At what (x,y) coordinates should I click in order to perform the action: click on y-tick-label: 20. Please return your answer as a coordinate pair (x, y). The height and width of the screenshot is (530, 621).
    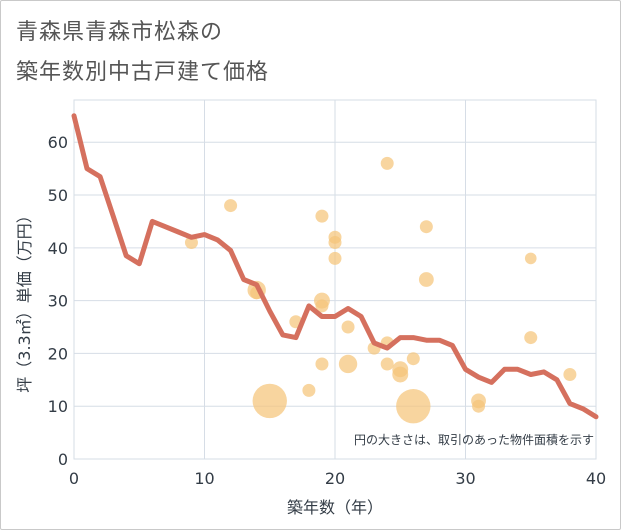
    Looking at the image, I should click on (58, 353).